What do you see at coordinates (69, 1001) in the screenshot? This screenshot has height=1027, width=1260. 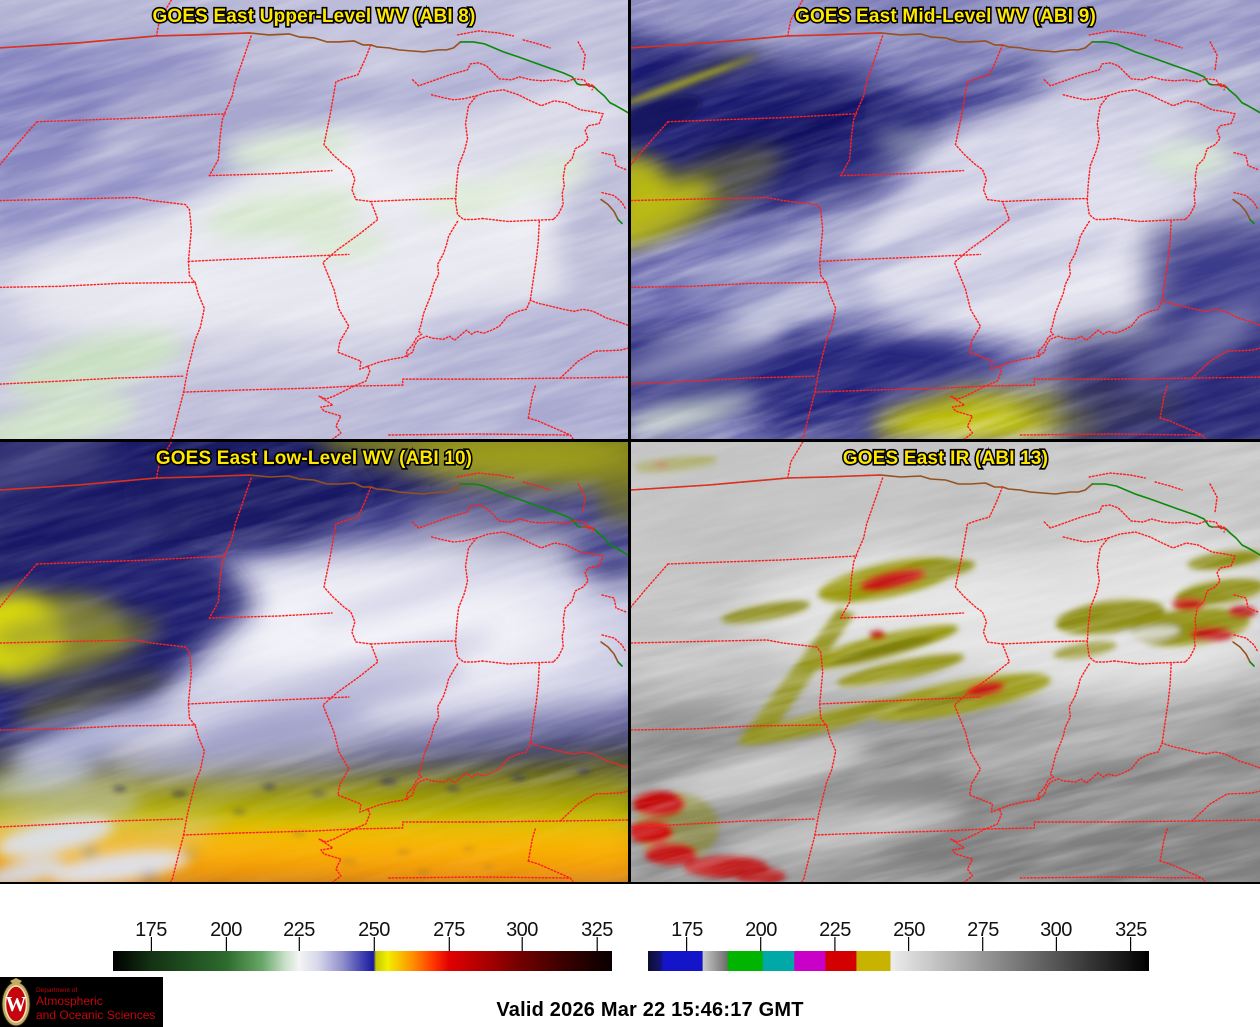 I see `svg-text: Atmospheric` at bounding box center [69, 1001].